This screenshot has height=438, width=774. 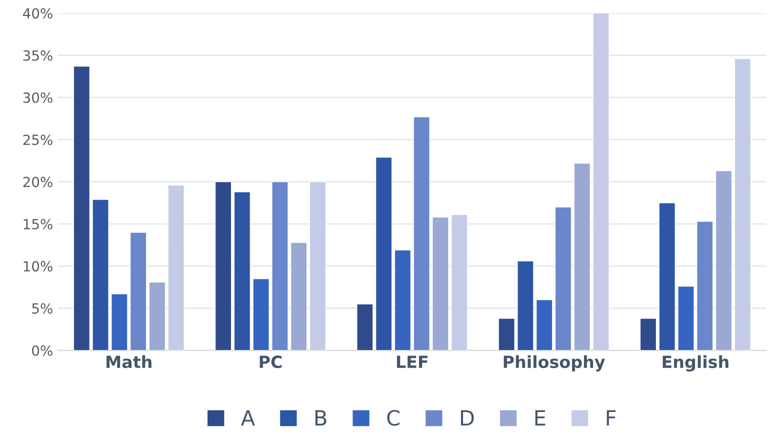 What do you see at coordinates (38, 224) in the screenshot?
I see `y-tick-label: 15%` at bounding box center [38, 224].